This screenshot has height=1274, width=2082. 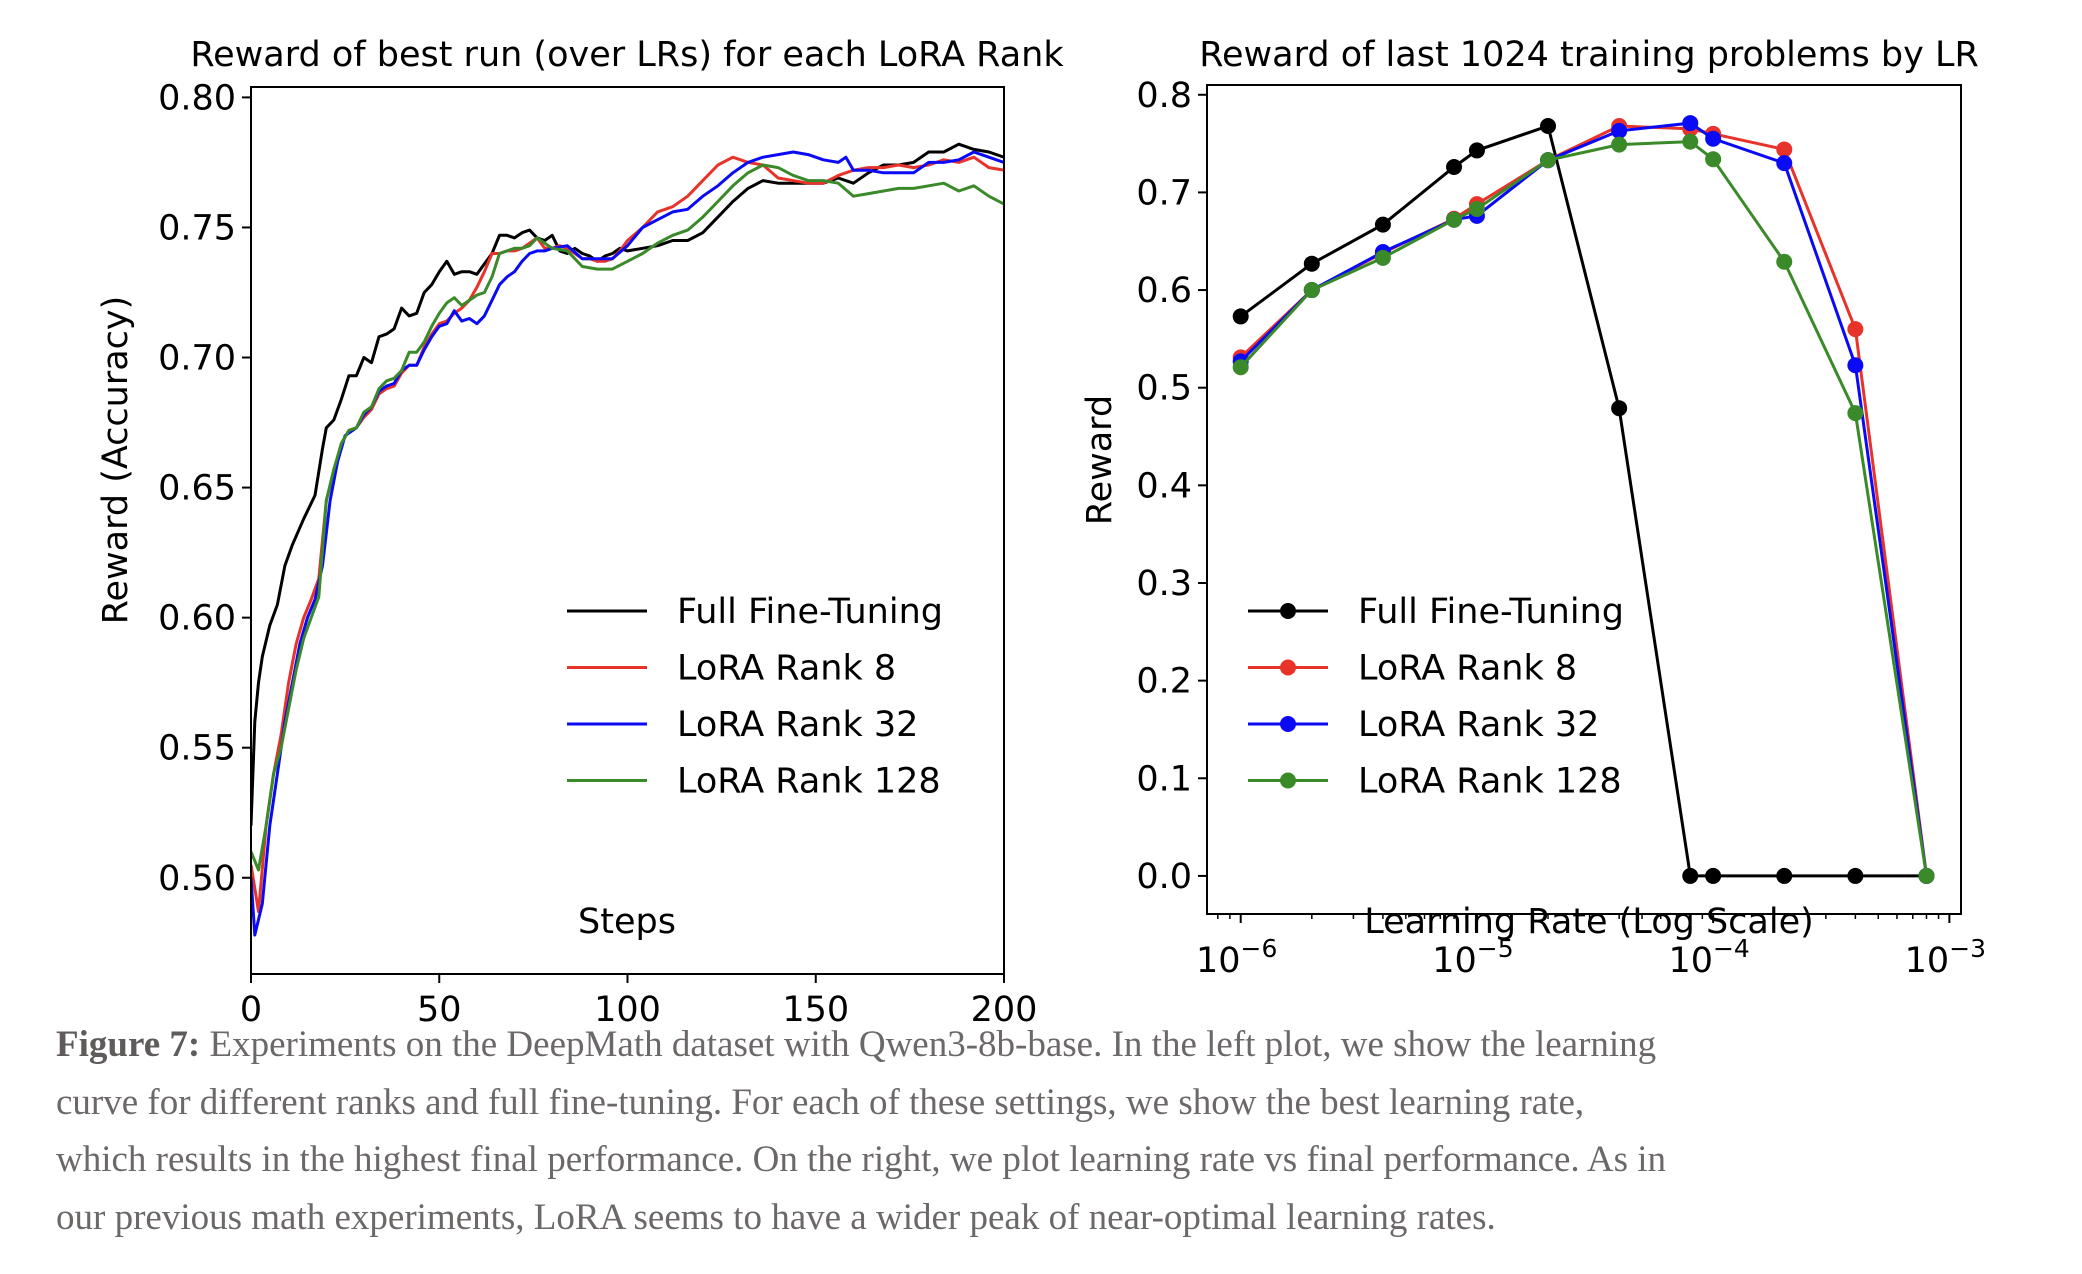 What do you see at coordinates (786, 669) in the screenshot?
I see `left-legend-label-2: LoRA Rank 8` at bounding box center [786, 669].